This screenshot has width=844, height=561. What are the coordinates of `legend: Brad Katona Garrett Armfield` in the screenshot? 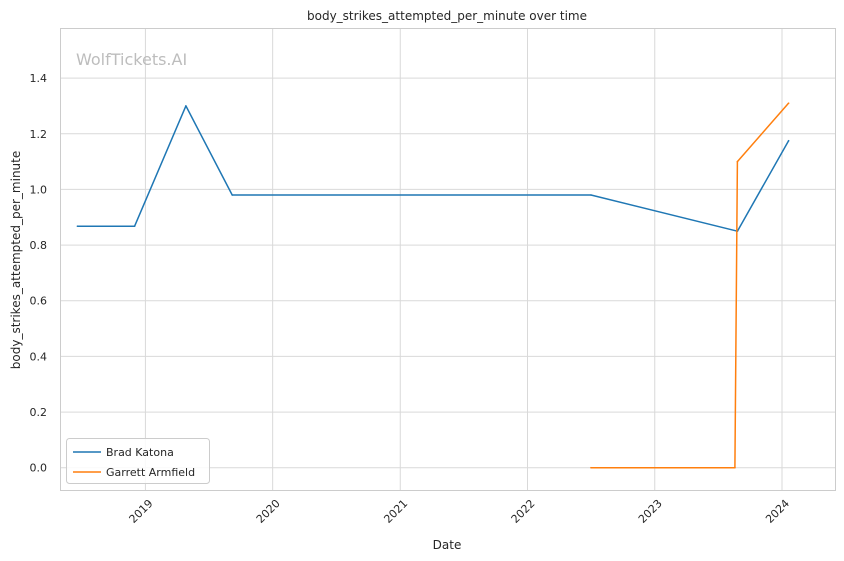 It's located at (138, 461).